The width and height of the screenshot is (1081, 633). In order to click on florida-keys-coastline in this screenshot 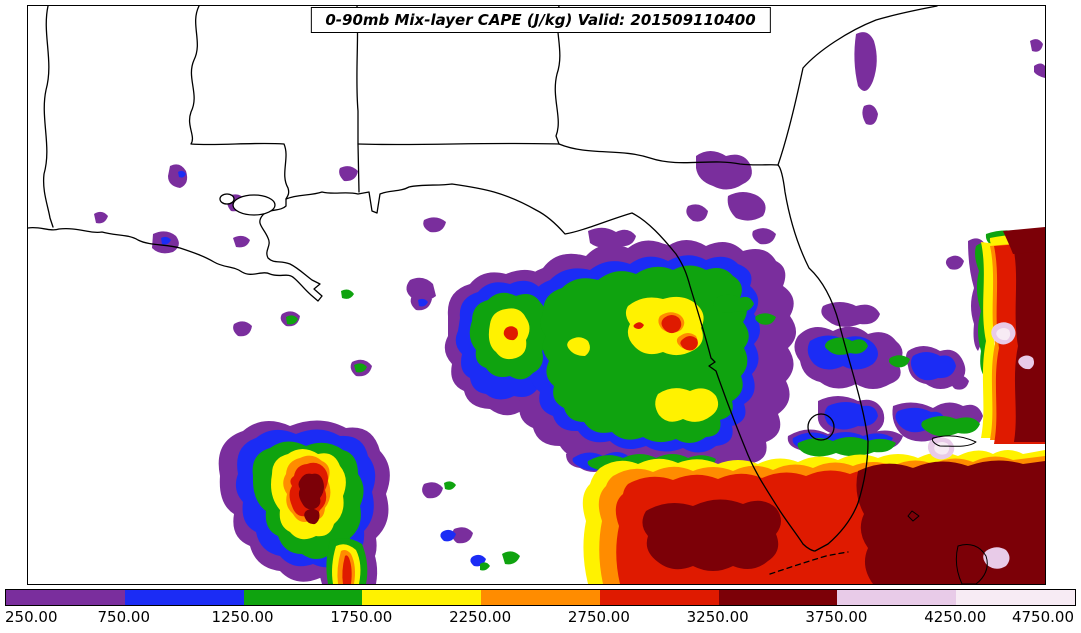, I will do `click(809, 563)`.